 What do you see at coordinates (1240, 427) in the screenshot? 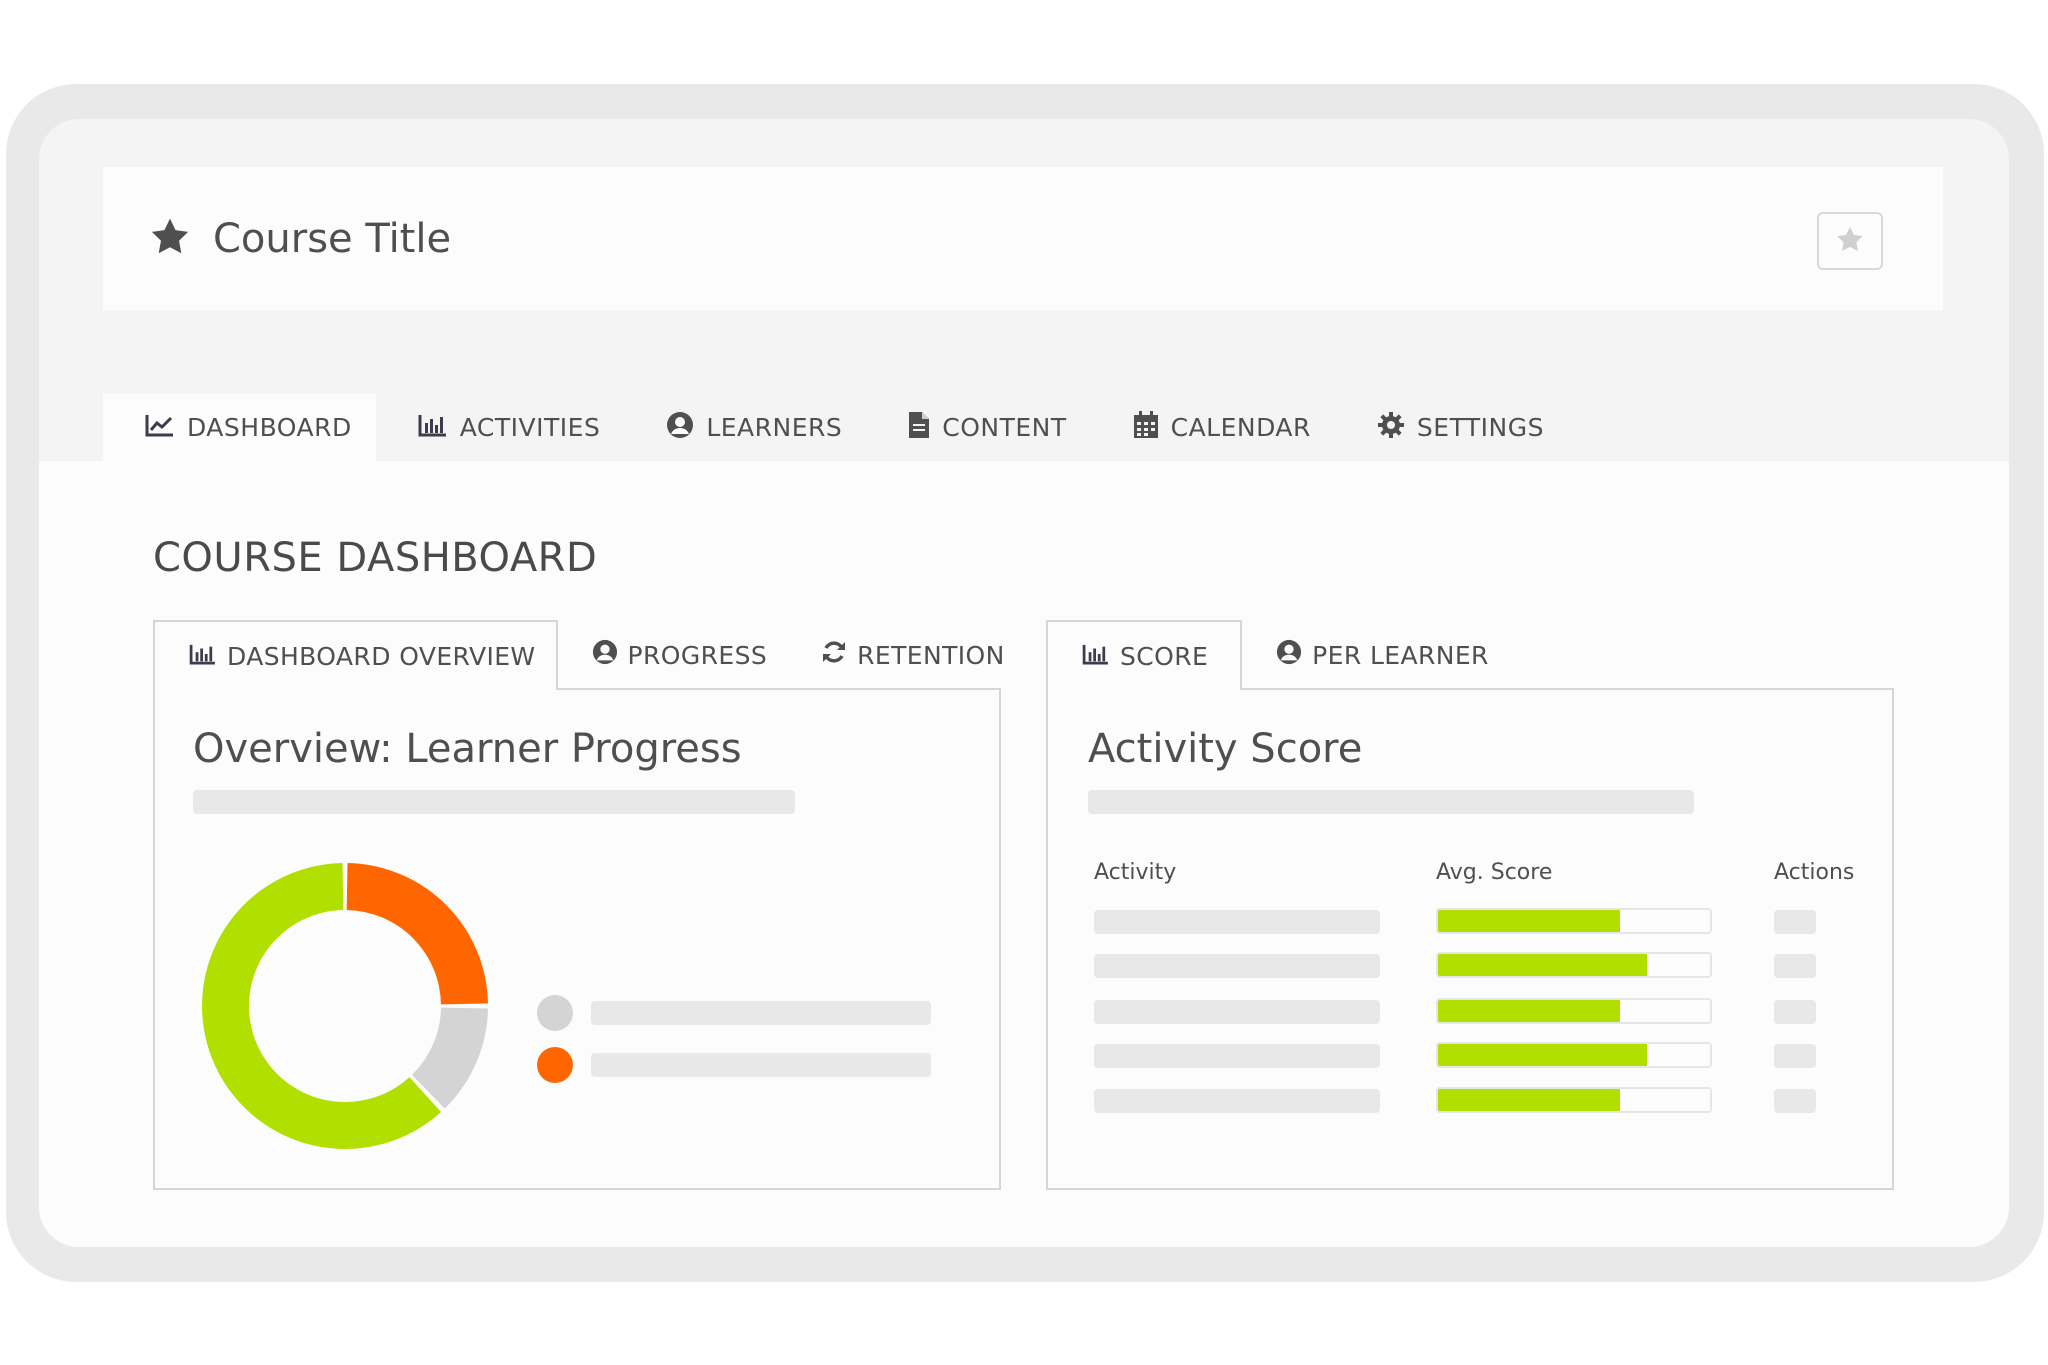
I see `tab-label: CALENDAR` at bounding box center [1240, 427].